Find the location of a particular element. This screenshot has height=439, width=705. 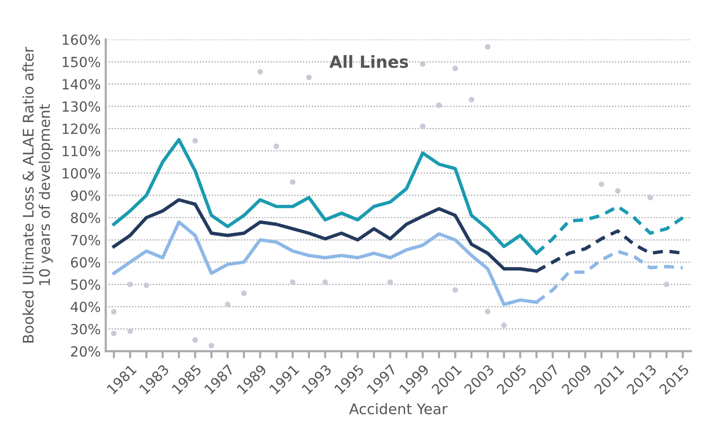

y-tick-label: 40% is located at coordinates (85, 307).